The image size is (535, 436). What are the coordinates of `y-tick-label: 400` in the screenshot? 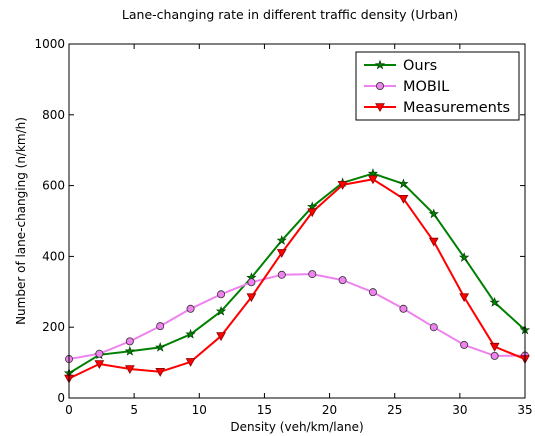 It's located at (53, 256).